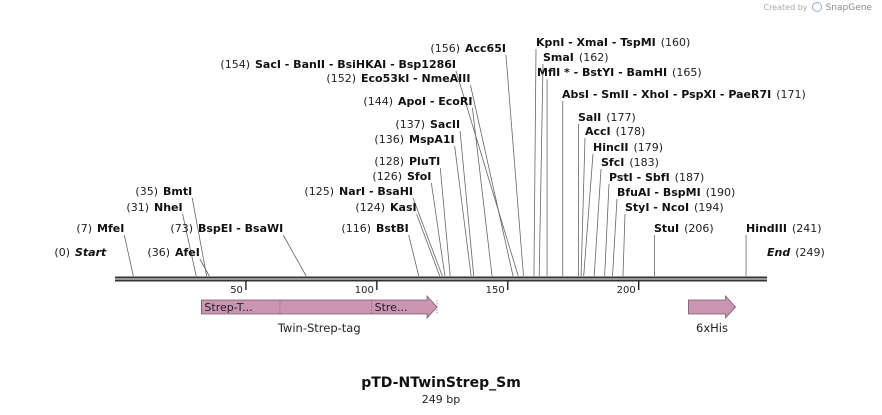 The height and width of the screenshot is (415, 882). I want to click on site-line-hincii, so click(588, 215).